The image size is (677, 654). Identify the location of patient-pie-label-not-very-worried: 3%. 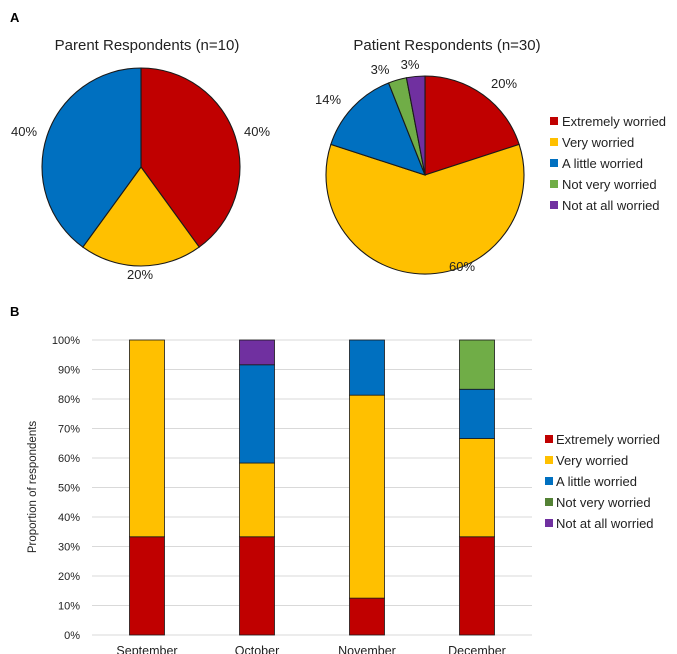
(380, 69).